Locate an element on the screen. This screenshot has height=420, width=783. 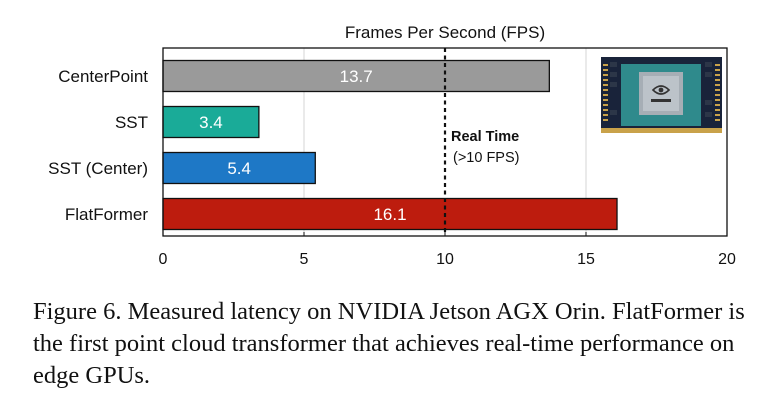
nvidia-jetson-board-image is located at coordinates (661, 95).